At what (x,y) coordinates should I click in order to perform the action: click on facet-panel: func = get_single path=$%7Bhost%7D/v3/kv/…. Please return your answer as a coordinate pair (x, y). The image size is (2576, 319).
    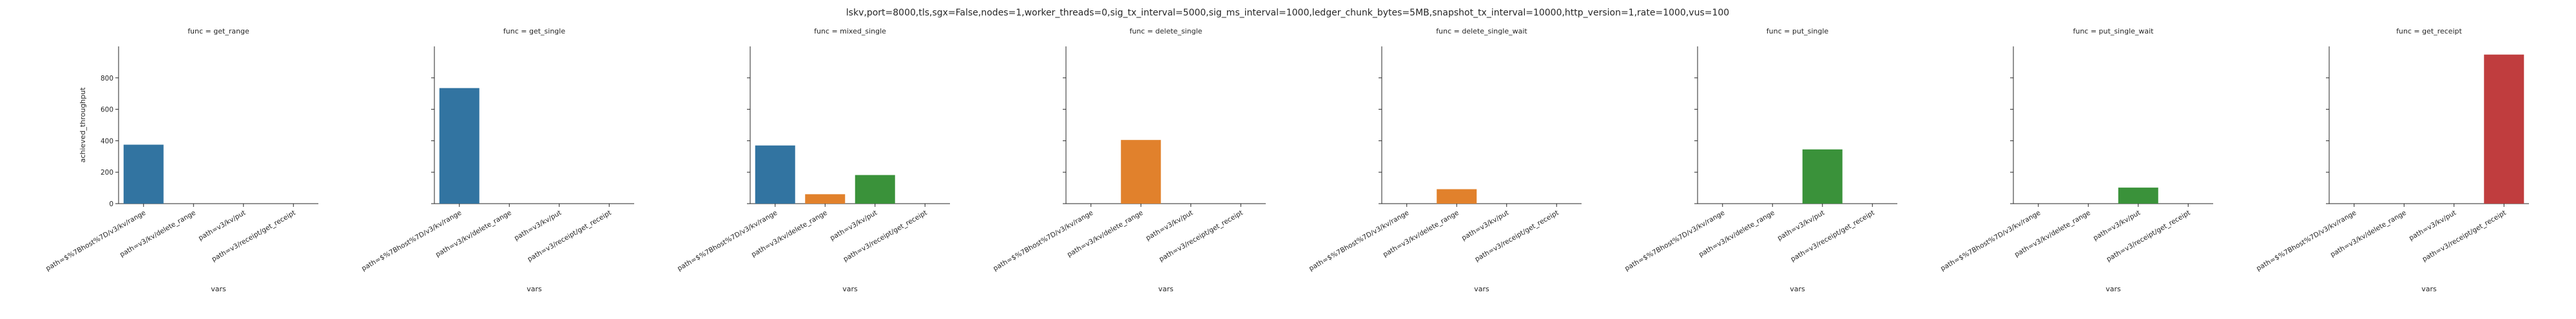
    Looking at the image, I should click on (497, 160).